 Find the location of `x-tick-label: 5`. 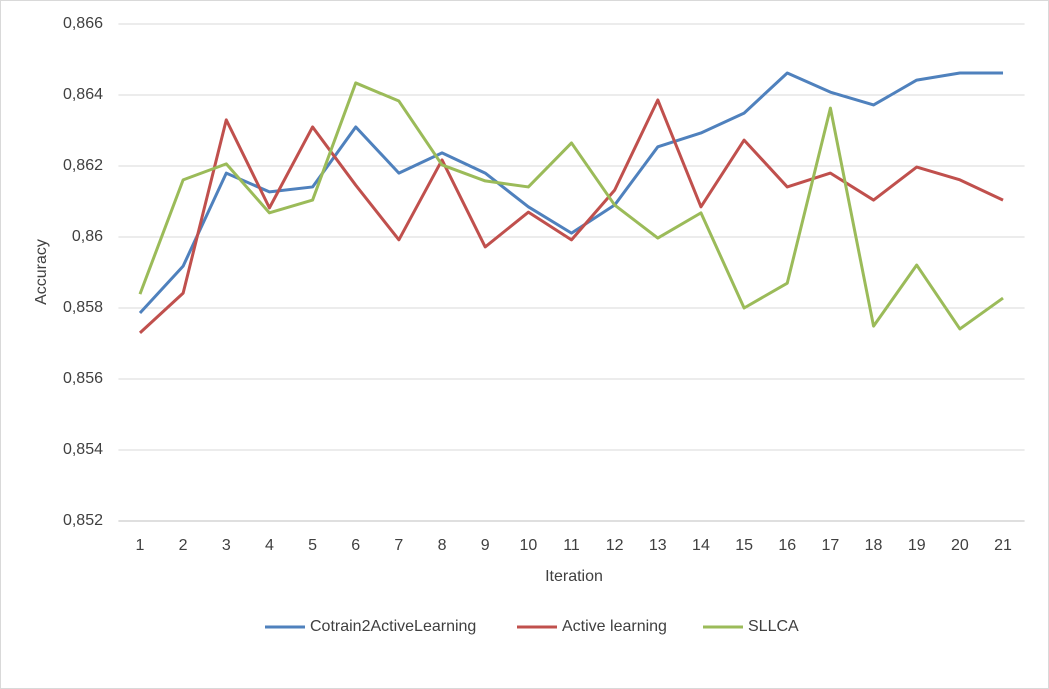

x-tick-label: 5 is located at coordinates (312, 545).